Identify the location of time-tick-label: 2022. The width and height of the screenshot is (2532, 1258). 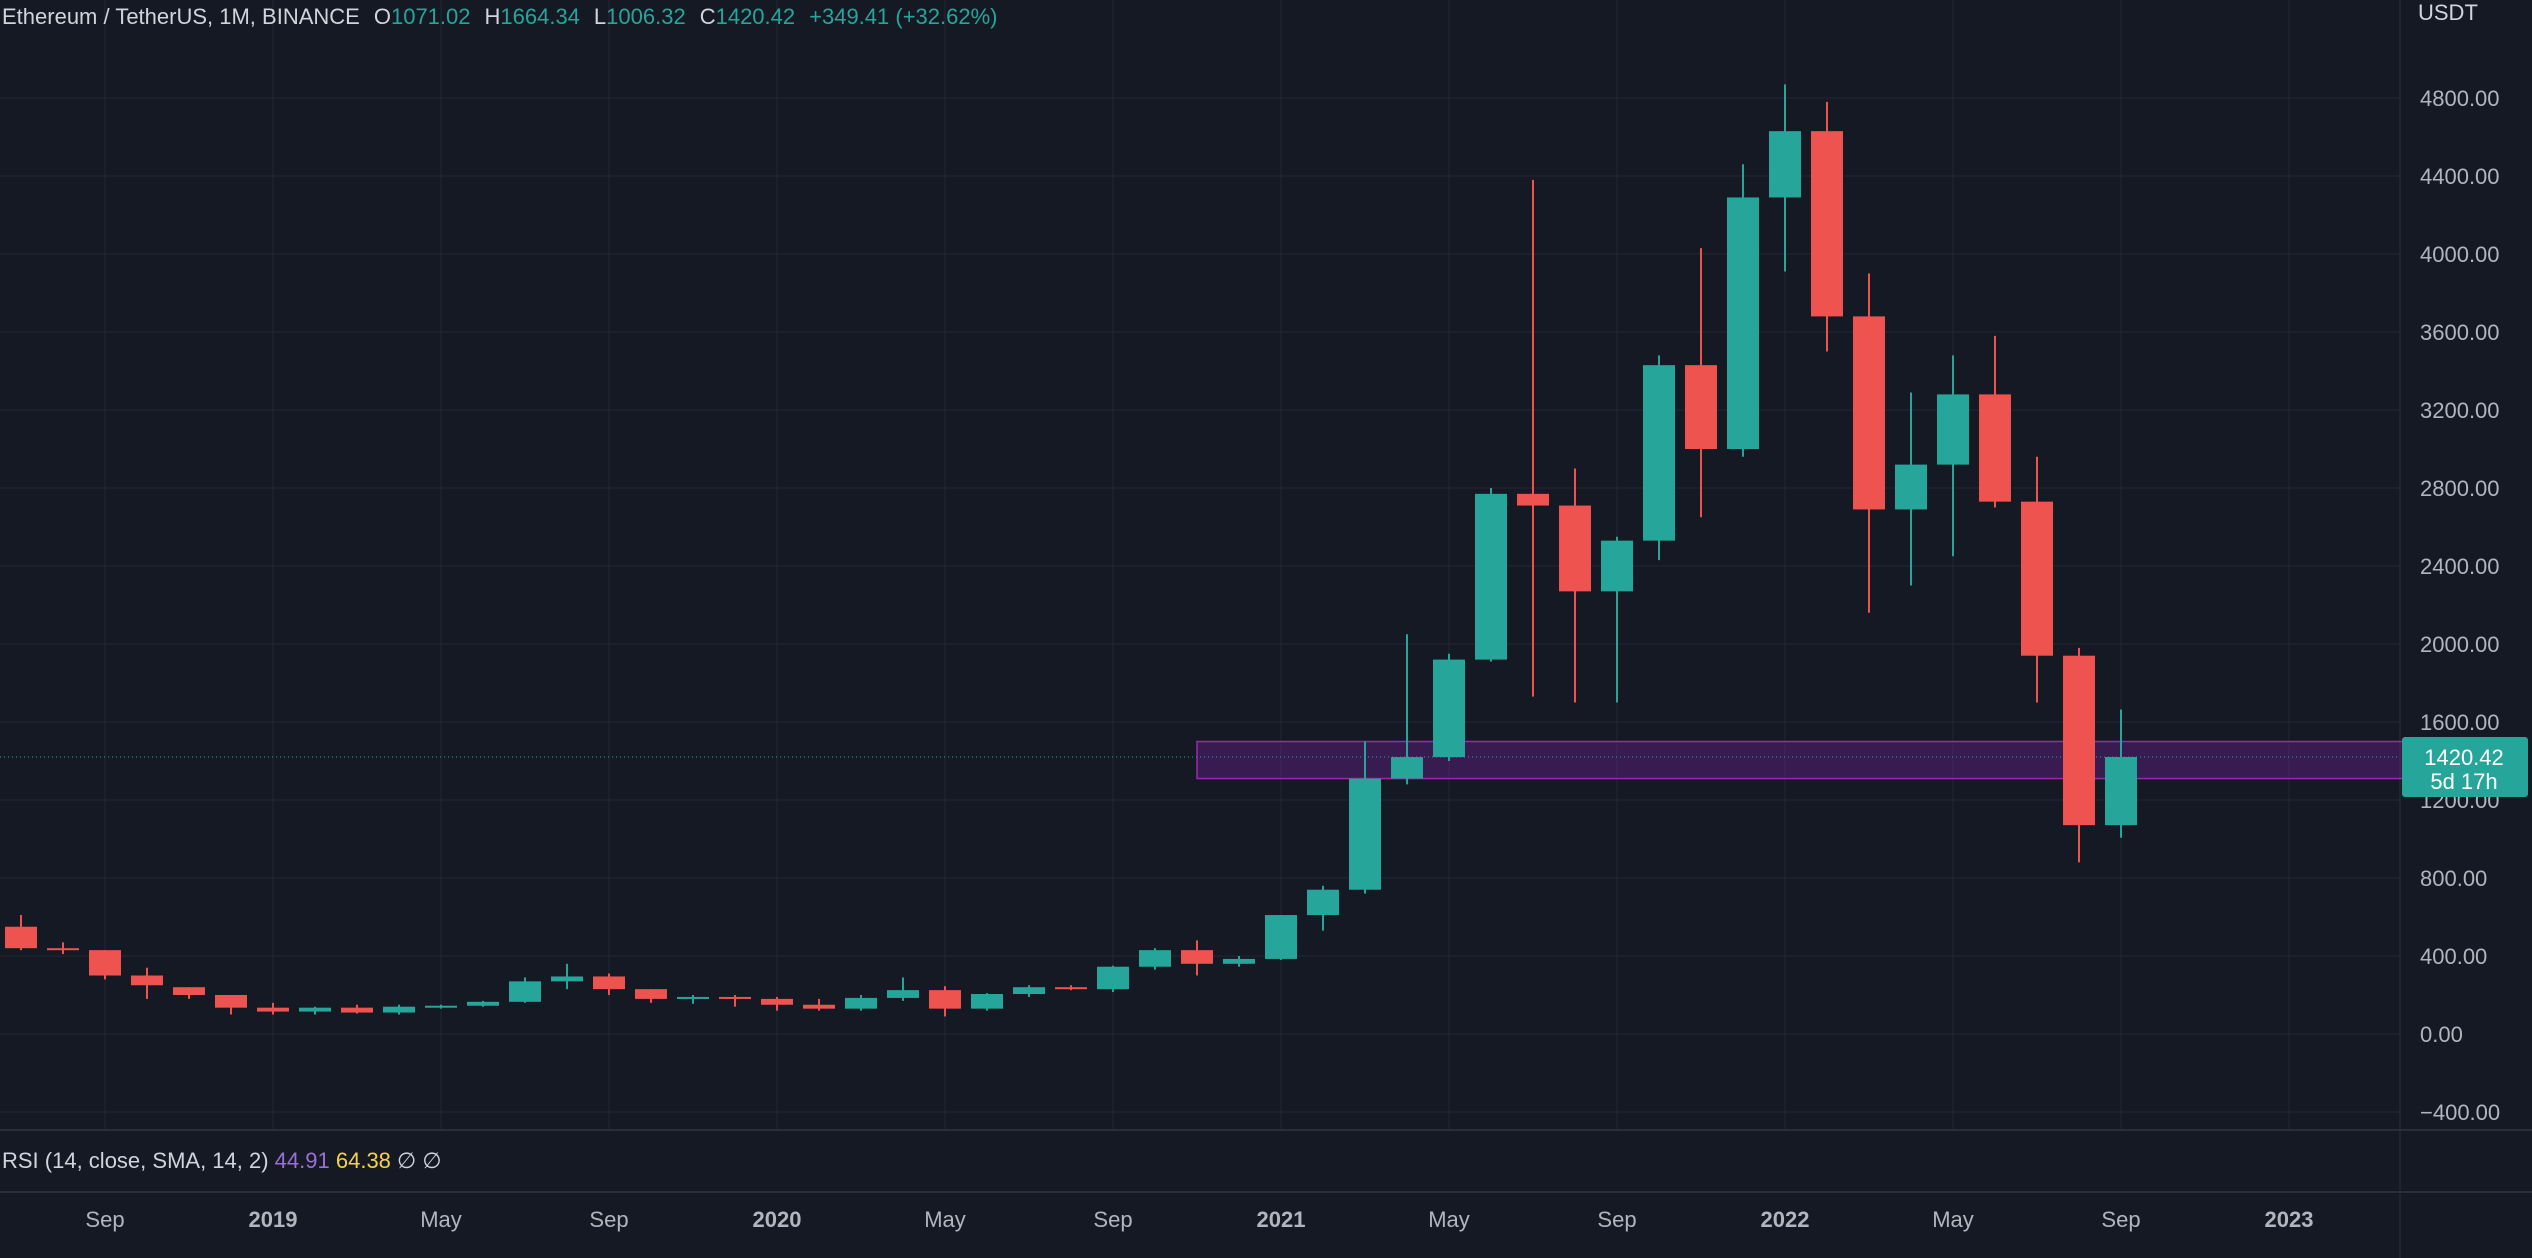
(1785, 1219).